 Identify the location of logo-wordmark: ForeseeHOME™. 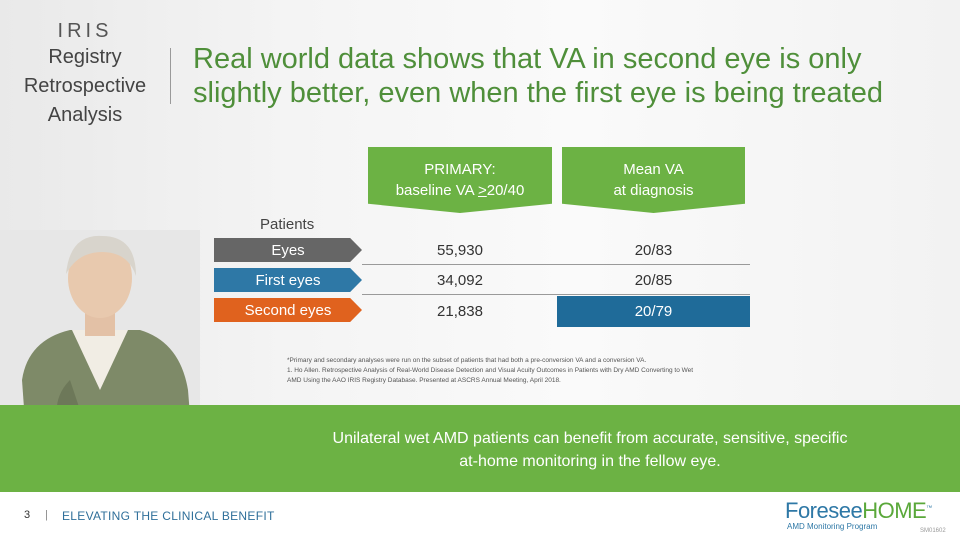
(858, 510).